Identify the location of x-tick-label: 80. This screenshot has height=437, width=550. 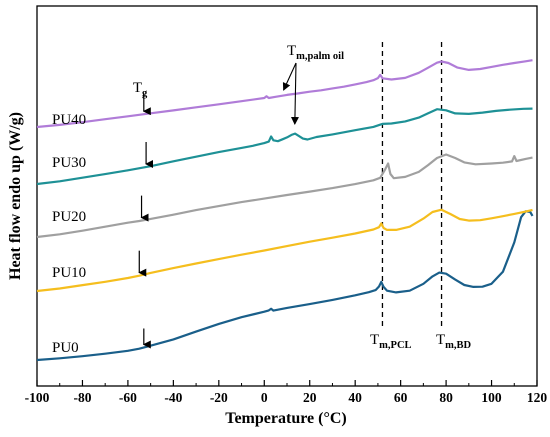
(446, 397).